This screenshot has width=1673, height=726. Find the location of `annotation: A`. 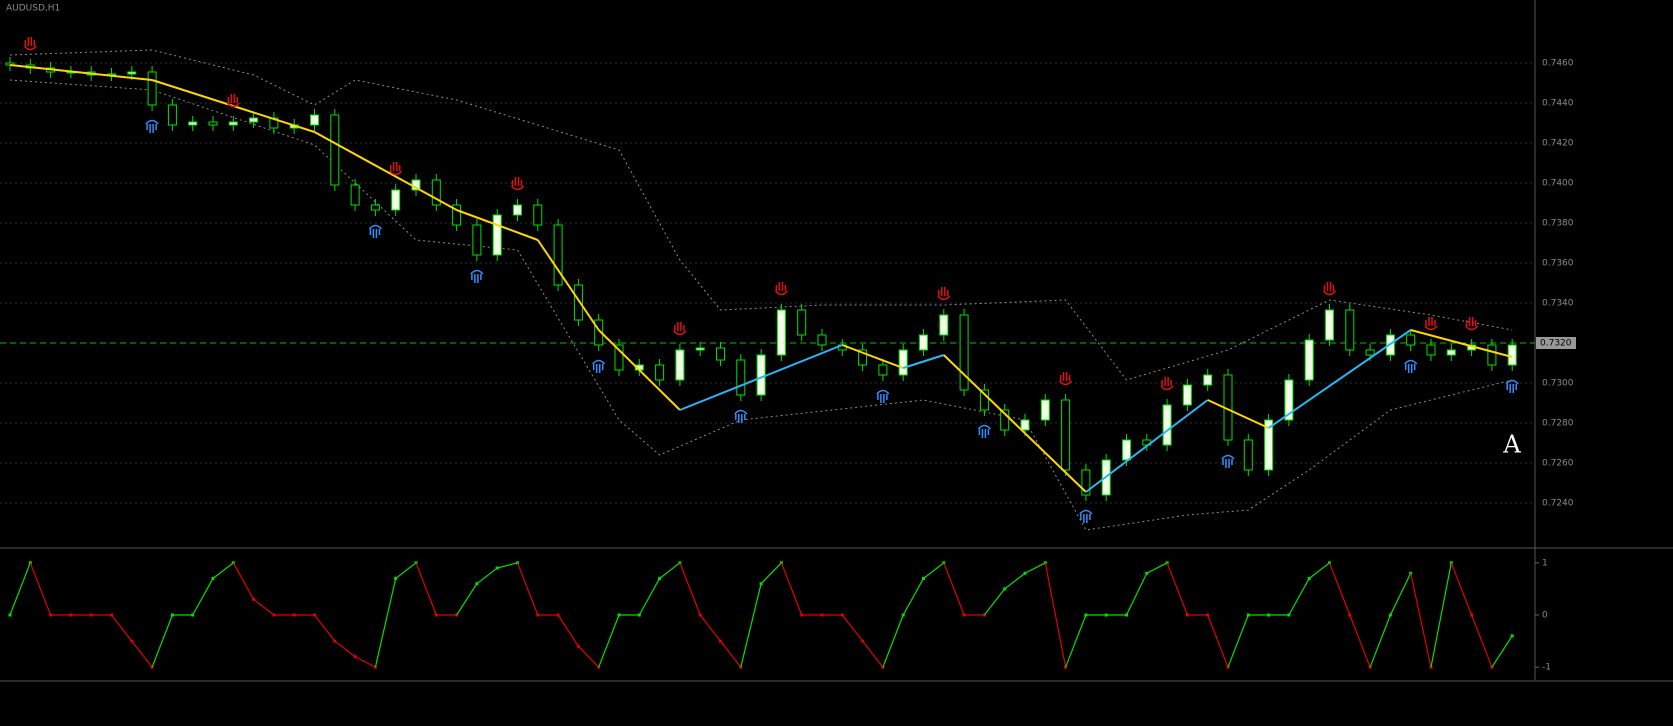

annotation: A is located at coordinates (1511, 445).